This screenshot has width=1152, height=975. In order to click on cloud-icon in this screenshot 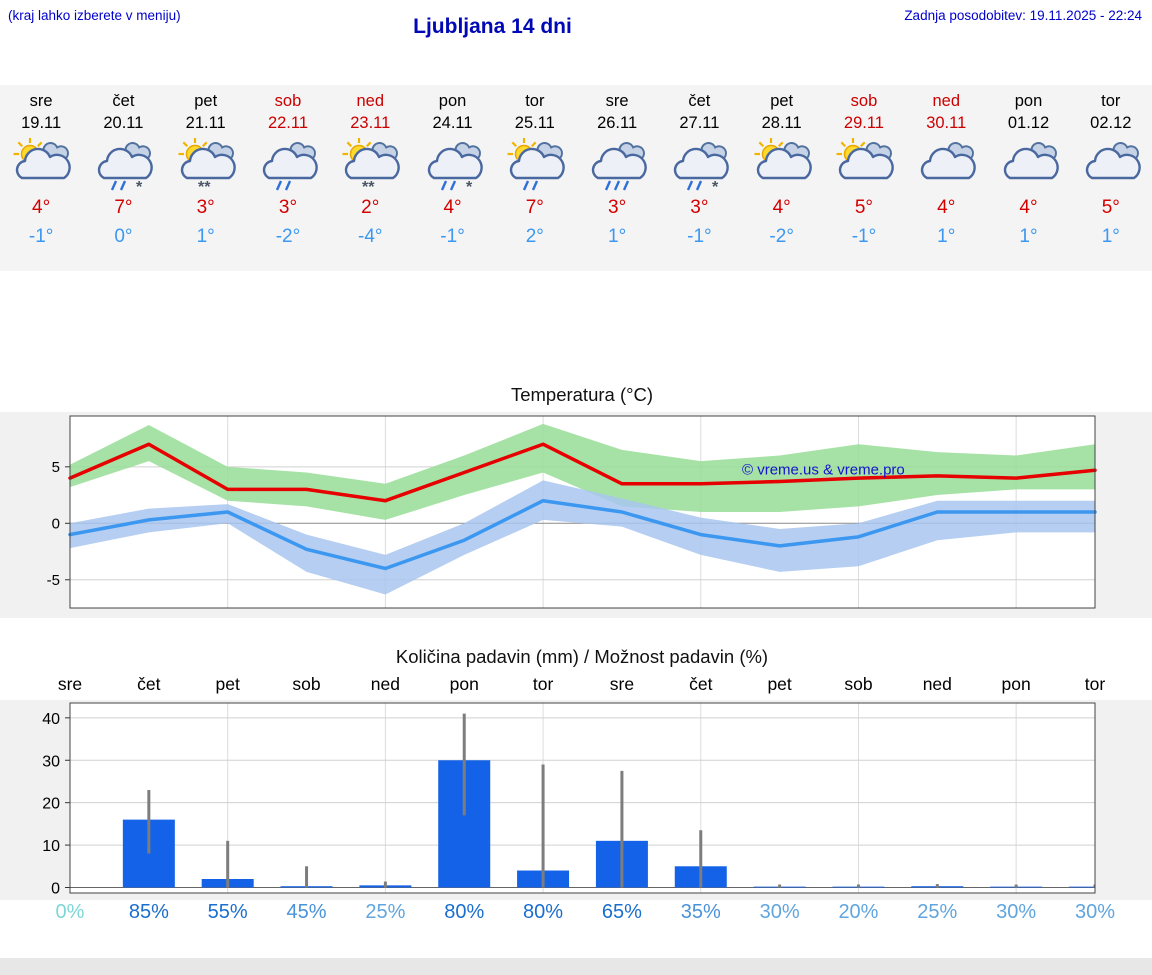, I will do `click(1028, 166)`.